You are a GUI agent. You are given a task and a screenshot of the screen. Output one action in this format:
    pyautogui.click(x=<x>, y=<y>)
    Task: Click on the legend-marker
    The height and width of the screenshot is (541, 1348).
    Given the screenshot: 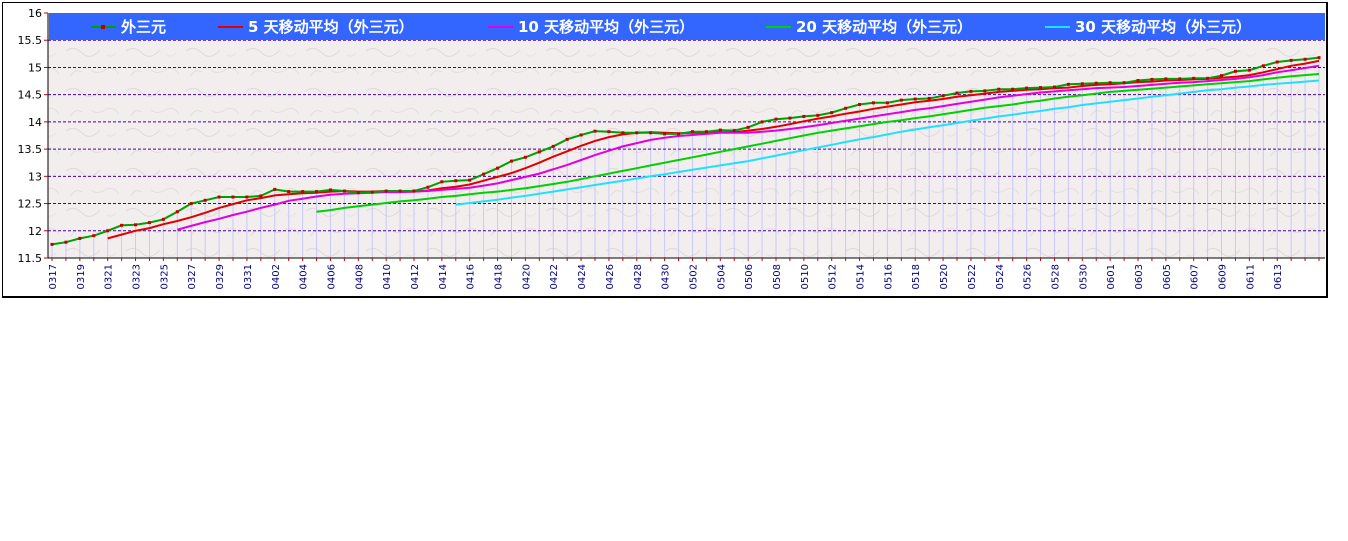 What is the action you would take?
    pyautogui.click(x=103, y=27)
    